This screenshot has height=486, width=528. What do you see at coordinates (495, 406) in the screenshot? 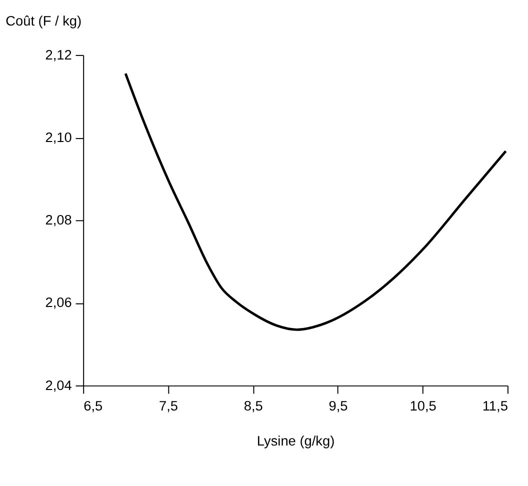
I see `x-tick-label: 11,5` at bounding box center [495, 406].